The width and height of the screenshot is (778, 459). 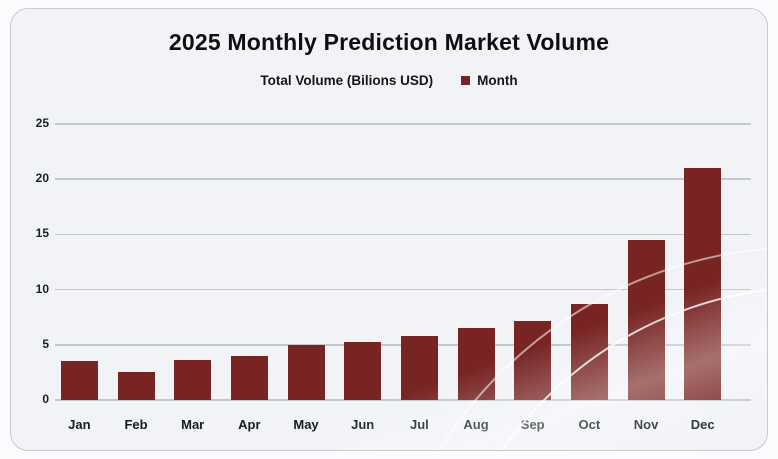 What do you see at coordinates (306, 262) in the screenshot?
I see `bar-slot-may` at bounding box center [306, 262].